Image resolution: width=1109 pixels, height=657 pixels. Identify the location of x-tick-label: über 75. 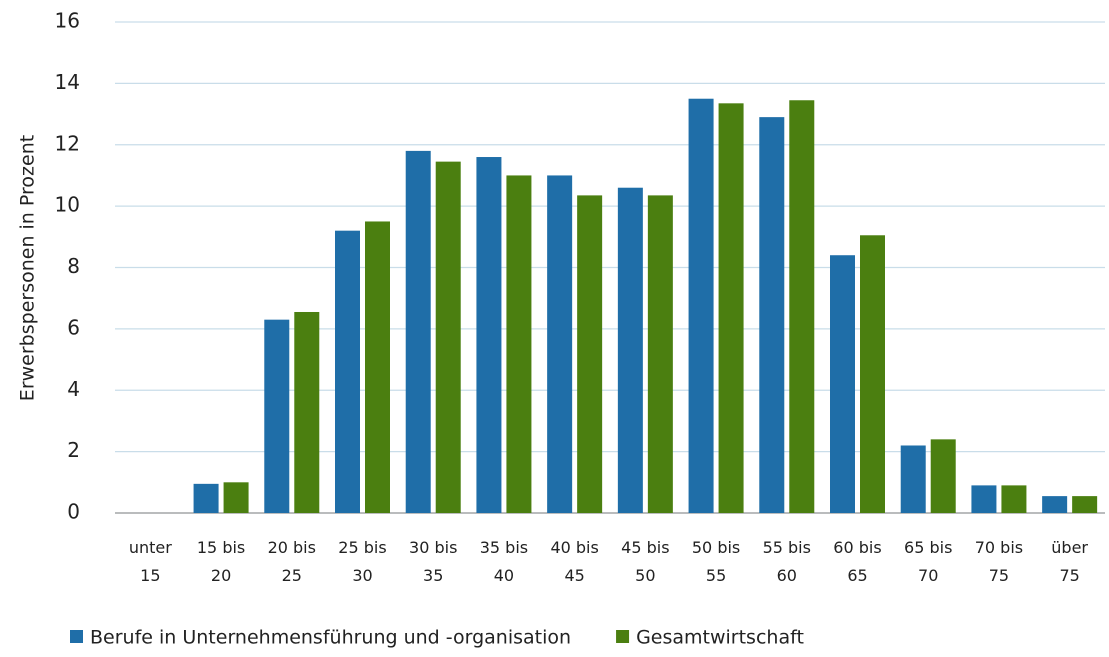
(1069, 561).